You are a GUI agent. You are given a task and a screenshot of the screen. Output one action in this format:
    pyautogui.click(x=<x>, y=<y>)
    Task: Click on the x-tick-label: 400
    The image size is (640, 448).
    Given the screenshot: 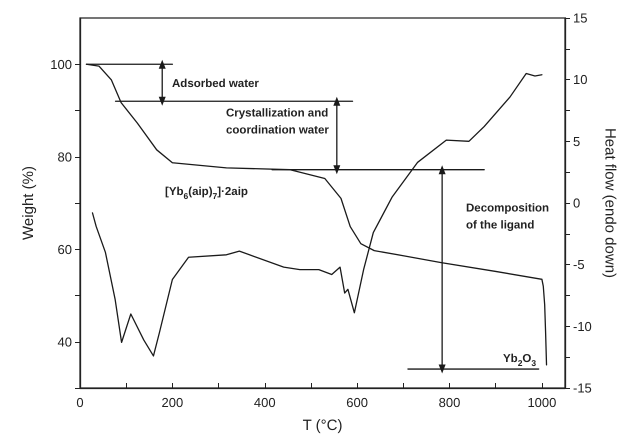 What is the action you would take?
    pyautogui.click(x=265, y=402)
    